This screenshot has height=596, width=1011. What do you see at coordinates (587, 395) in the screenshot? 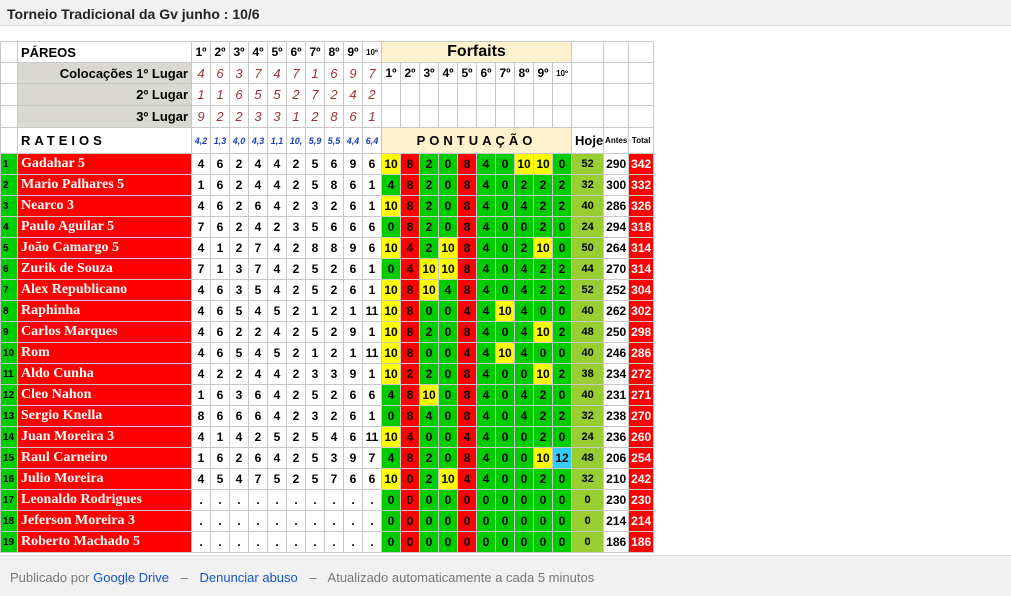
I see `hoje-value: 40` at bounding box center [587, 395].